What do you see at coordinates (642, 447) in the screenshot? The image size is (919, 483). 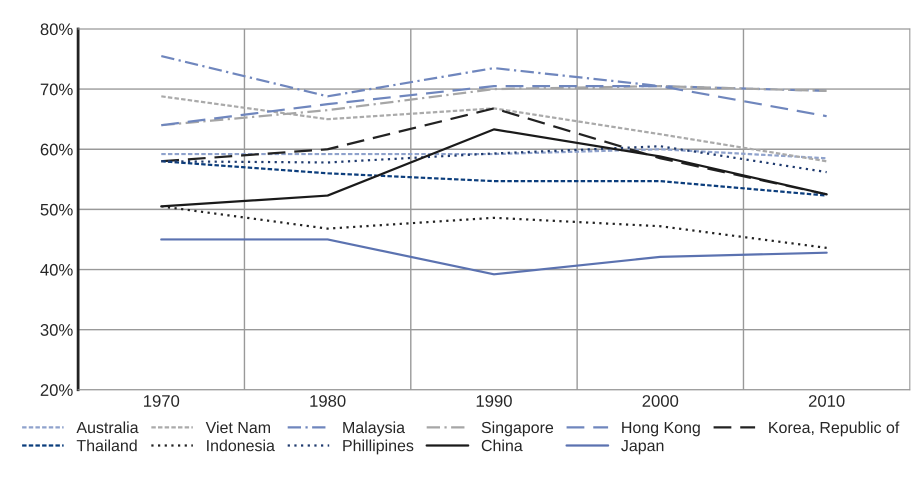 I see `legend-label: Japan` at bounding box center [642, 447].